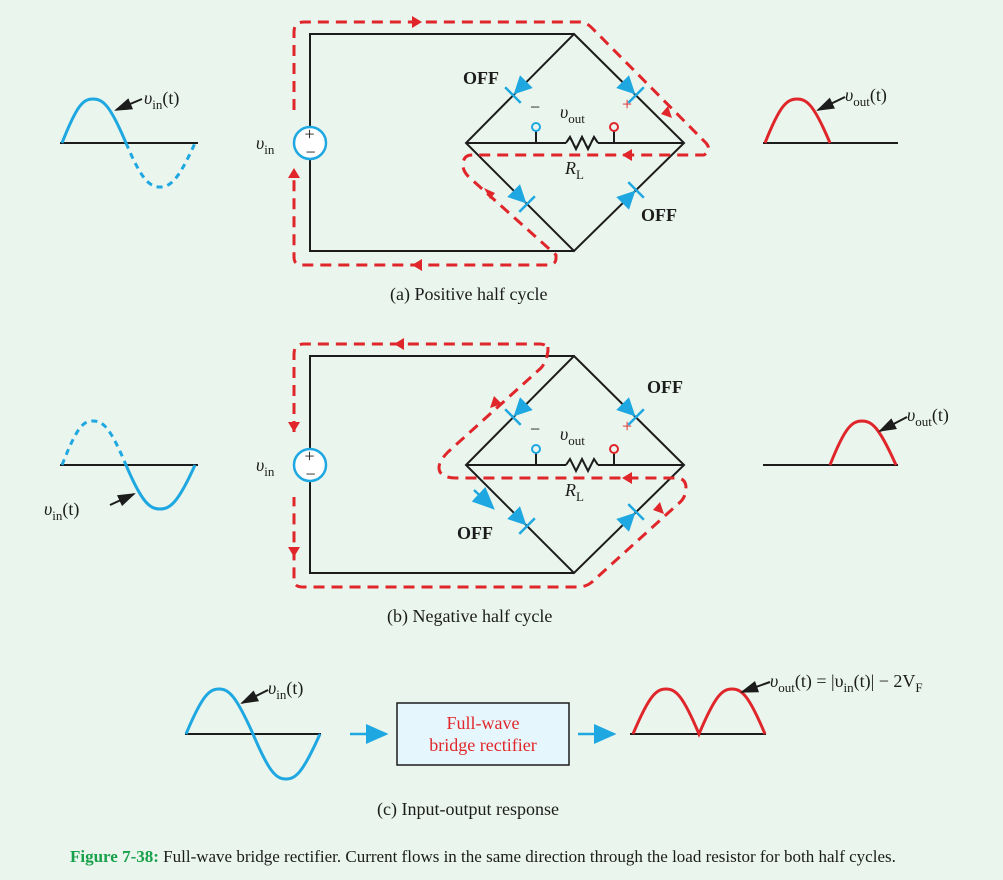 This screenshot has width=1003, height=880. I want to click on input-waveform-a, so click(129, 143).